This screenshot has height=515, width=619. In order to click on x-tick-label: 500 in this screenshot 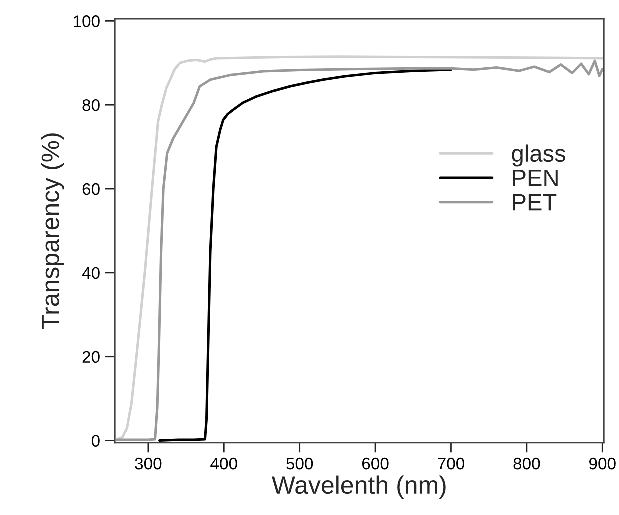, I will do `click(300, 464)`.